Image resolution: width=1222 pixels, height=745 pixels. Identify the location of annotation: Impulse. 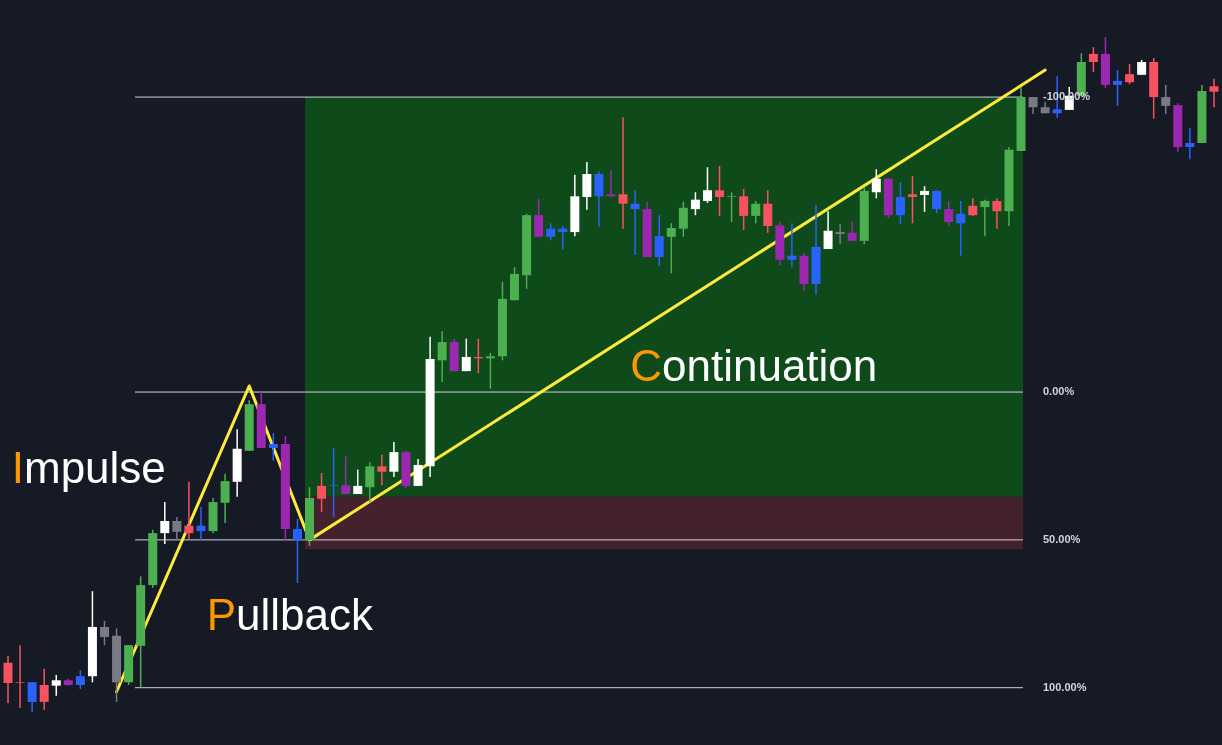
(88, 467).